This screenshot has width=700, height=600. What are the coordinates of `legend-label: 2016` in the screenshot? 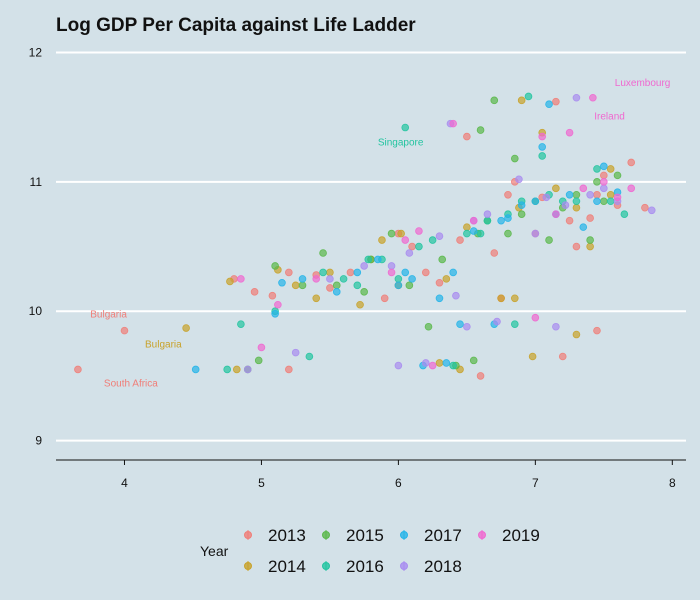 It's located at (365, 566).